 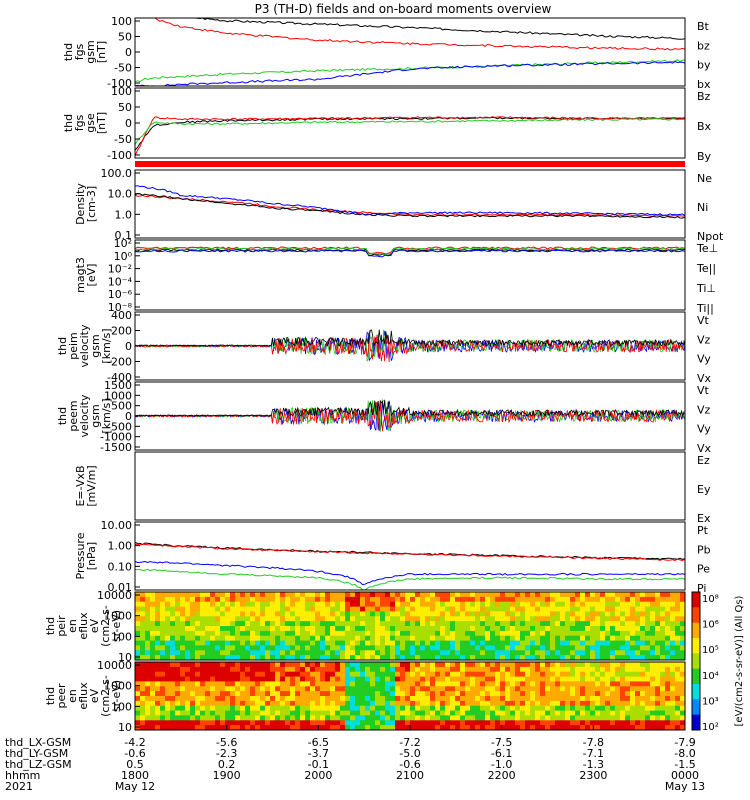 What do you see at coordinates (101, 123) in the screenshot?
I see `ylabel-line: [nT]` at bounding box center [101, 123].